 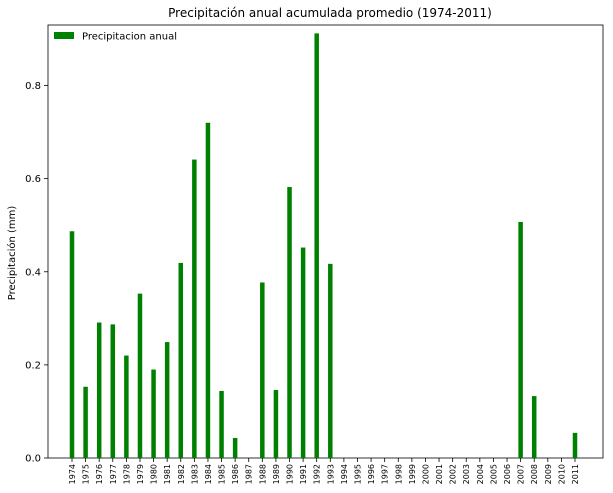 What do you see at coordinates (575, 474) in the screenshot?
I see `x-tick-label: 2011` at bounding box center [575, 474].